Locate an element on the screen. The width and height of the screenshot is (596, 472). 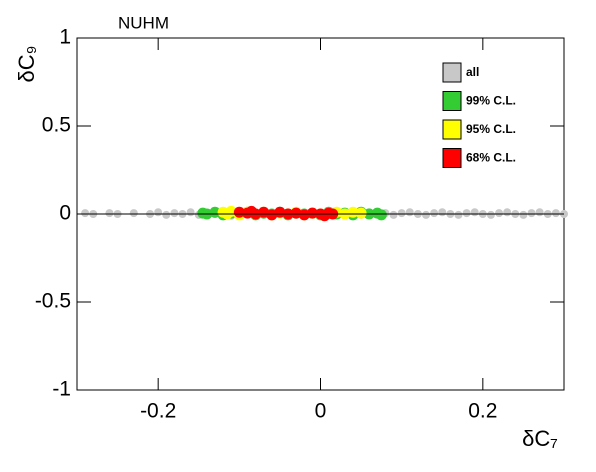
x-axis-label: δC₇ is located at coordinates (540, 438).